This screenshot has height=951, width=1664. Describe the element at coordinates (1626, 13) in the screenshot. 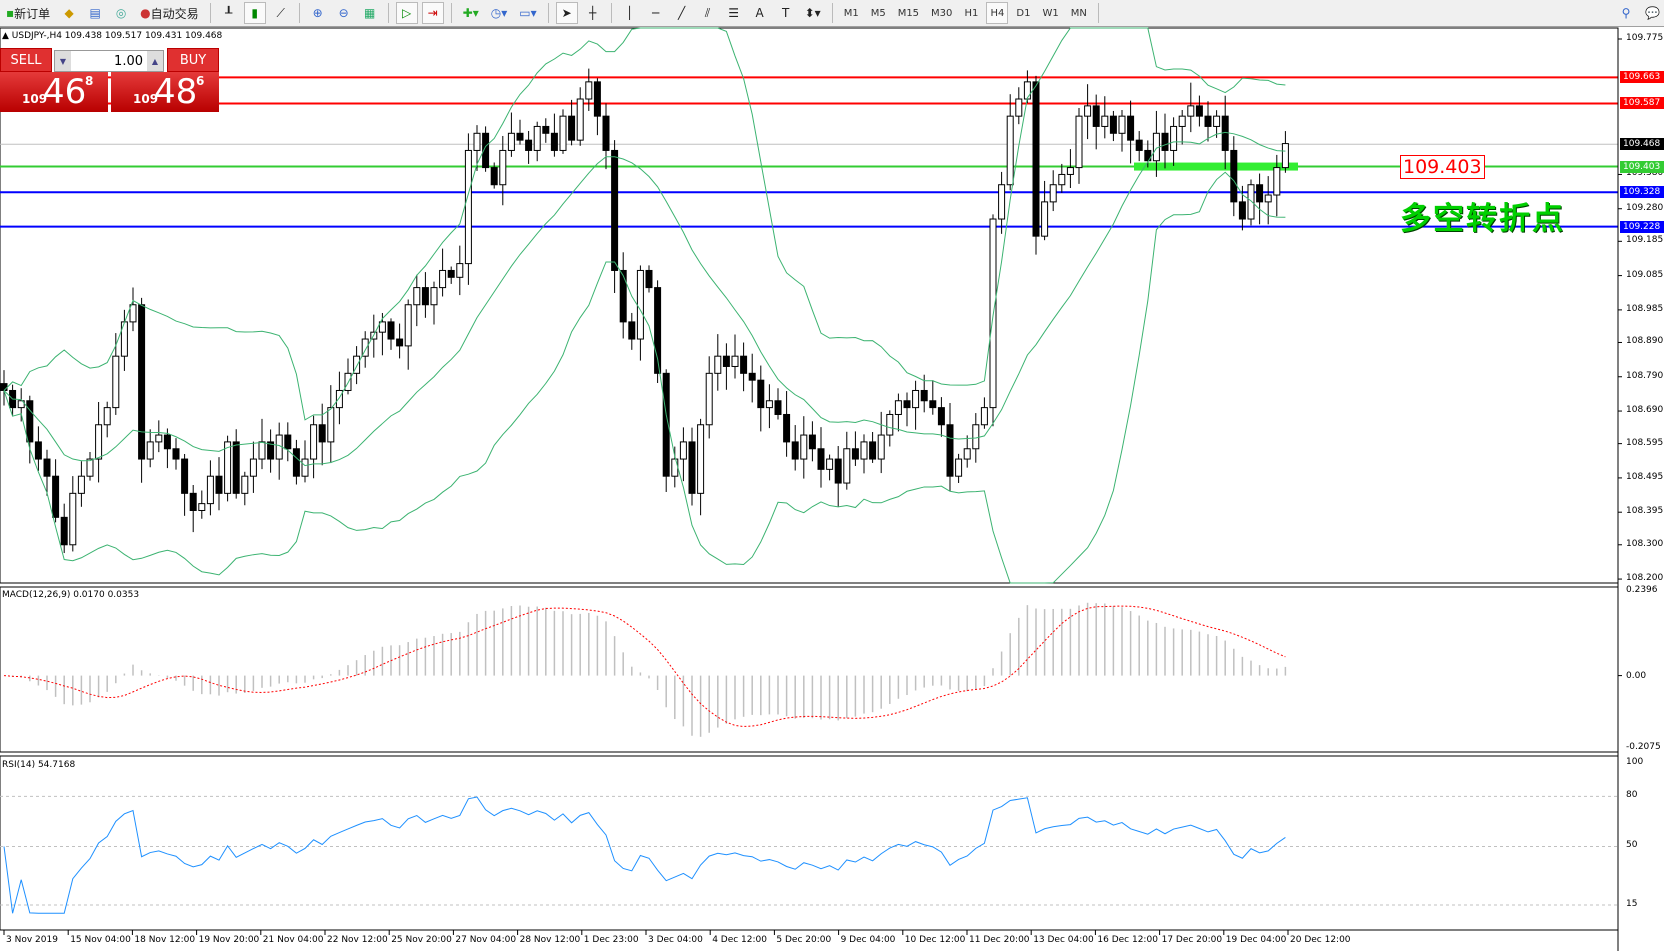

I see `search-icon: ⚲` at that location.